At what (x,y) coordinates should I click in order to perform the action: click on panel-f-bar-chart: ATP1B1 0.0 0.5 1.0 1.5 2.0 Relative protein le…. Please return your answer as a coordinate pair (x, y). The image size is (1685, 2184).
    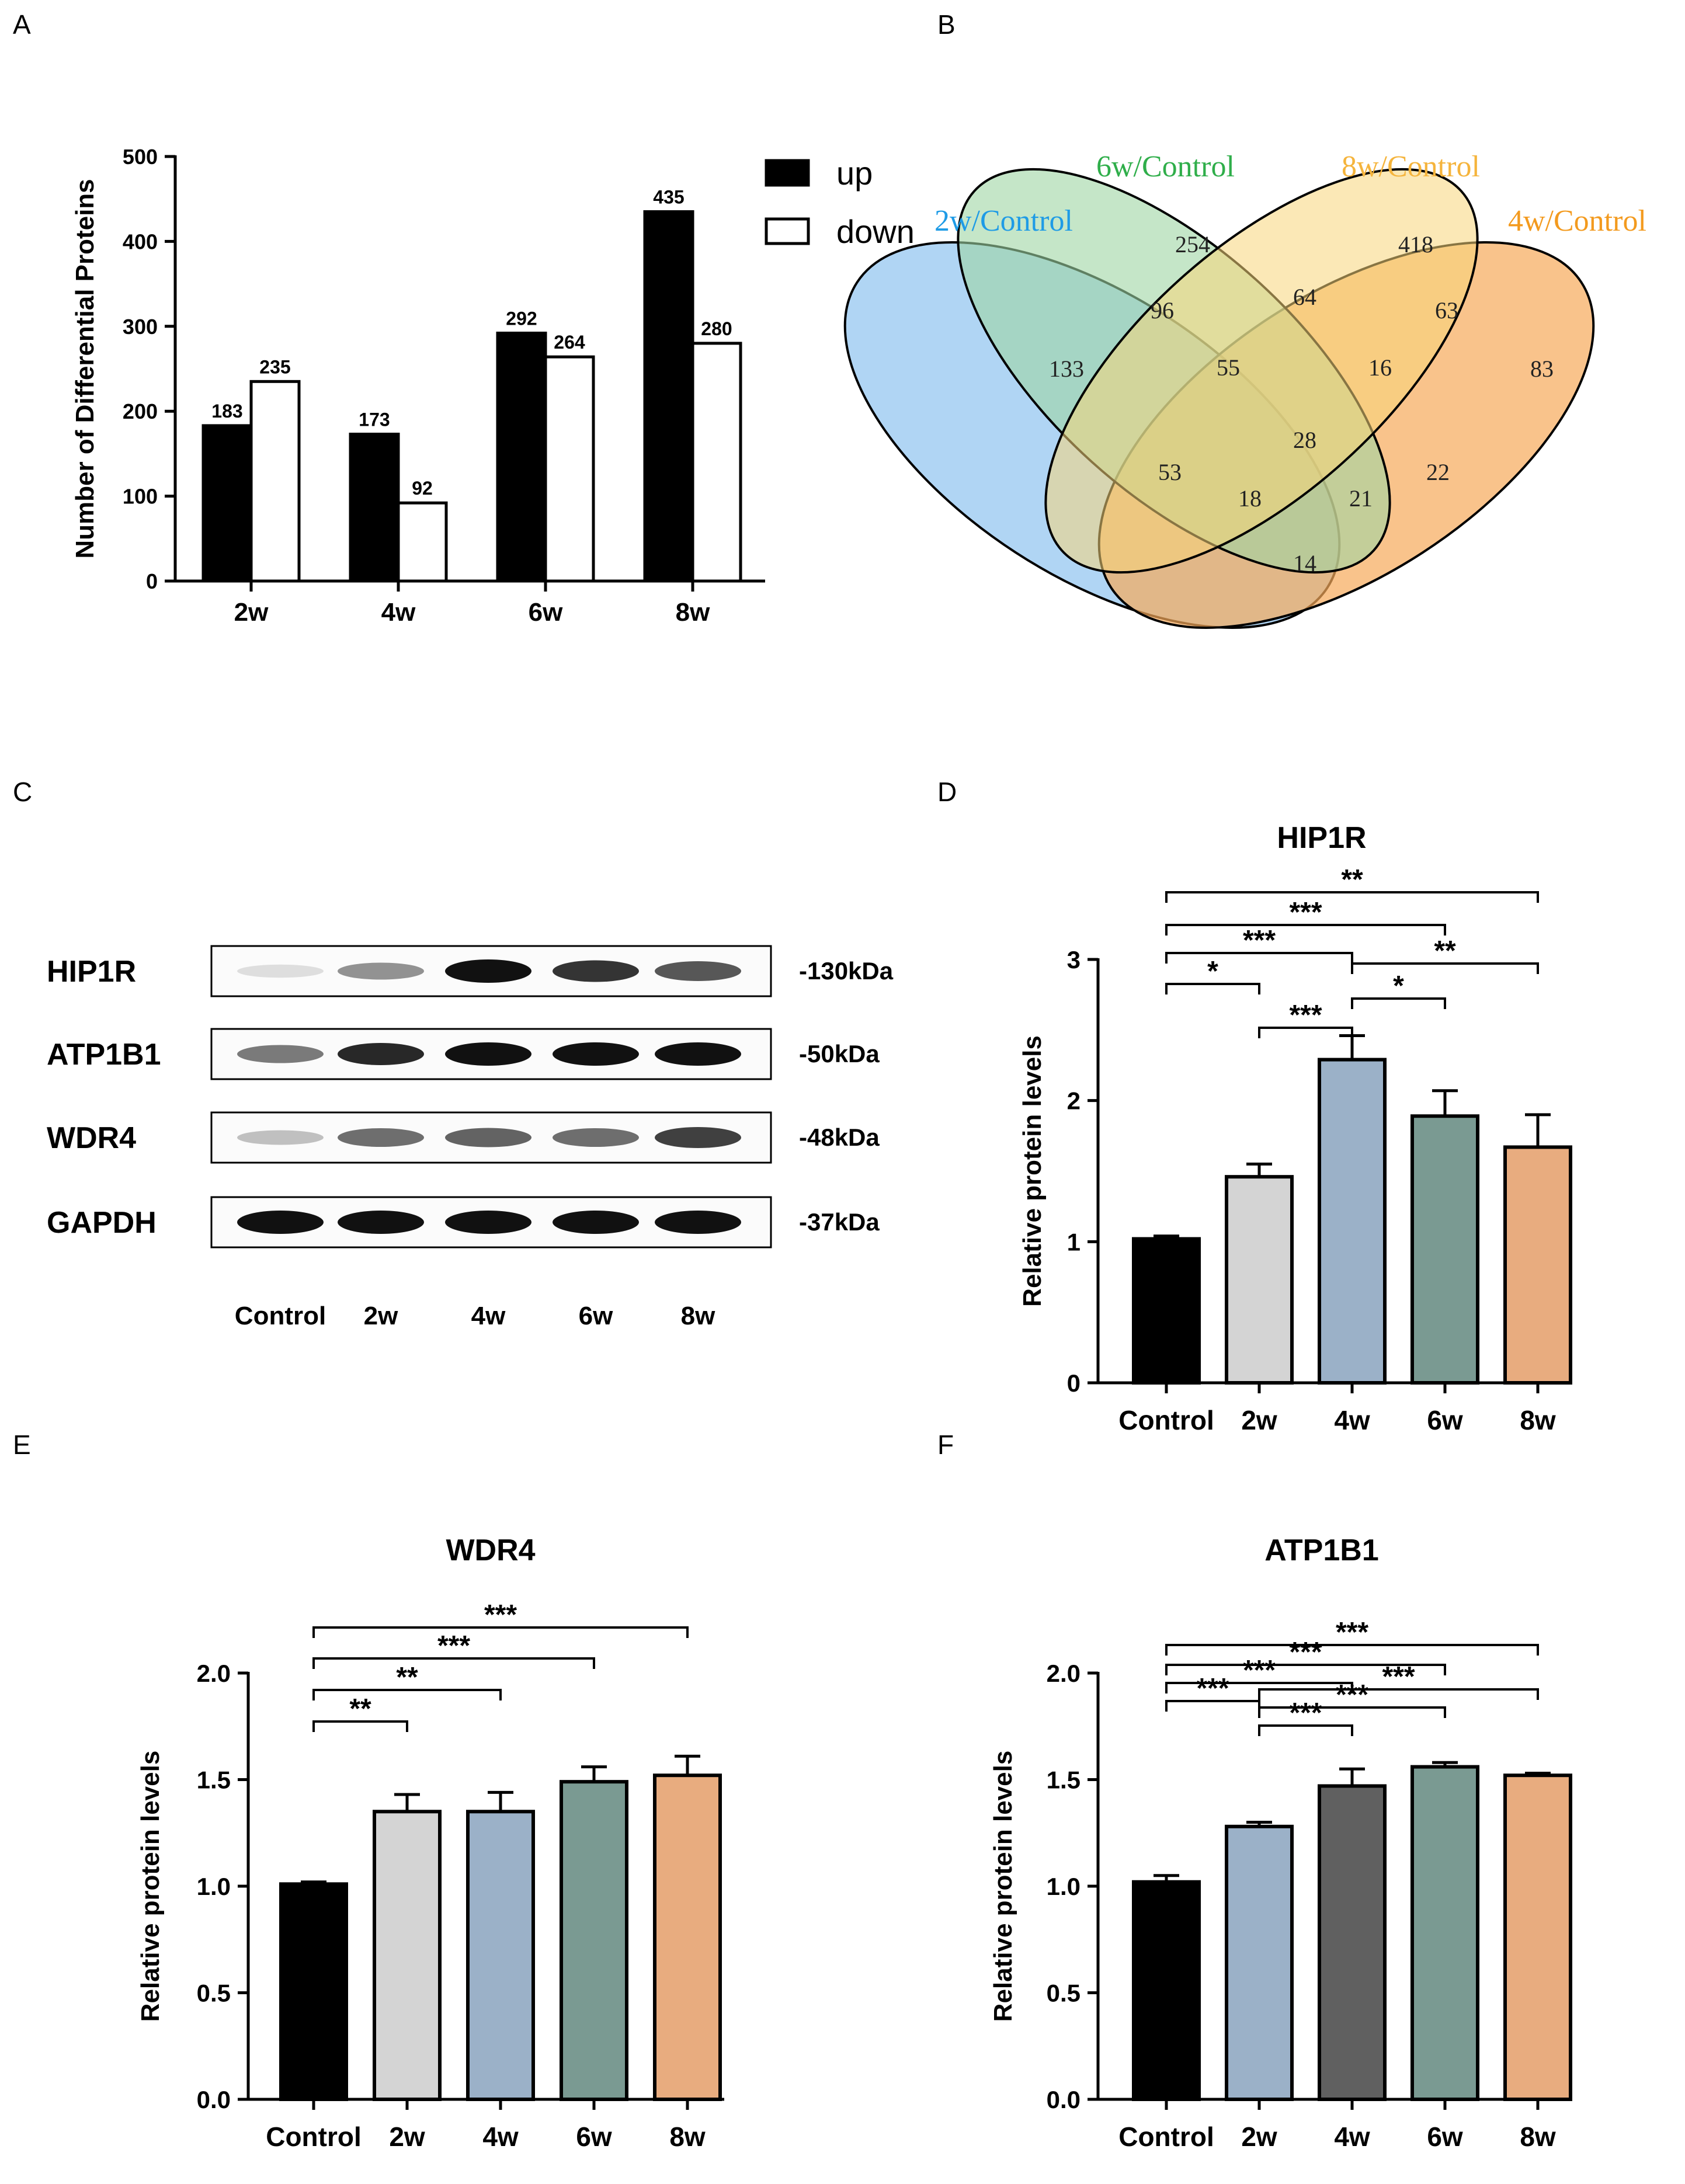
    Looking at the image, I should click on (1280, 1842).